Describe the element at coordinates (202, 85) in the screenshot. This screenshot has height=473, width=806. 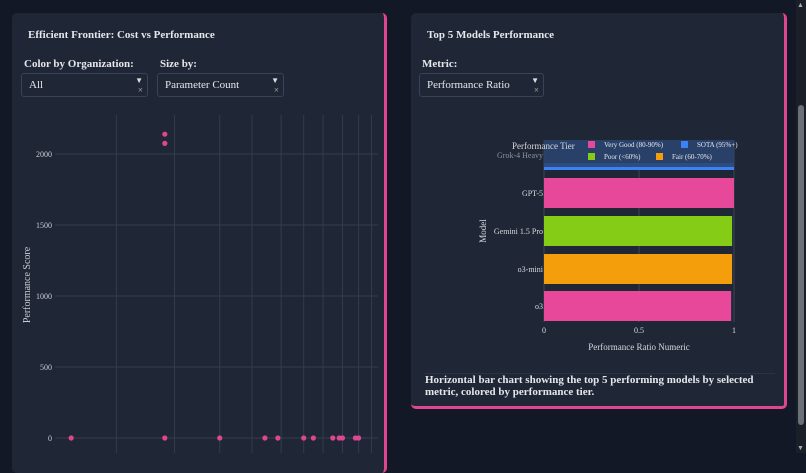
I see `size-by-value: Parameter Count` at that location.